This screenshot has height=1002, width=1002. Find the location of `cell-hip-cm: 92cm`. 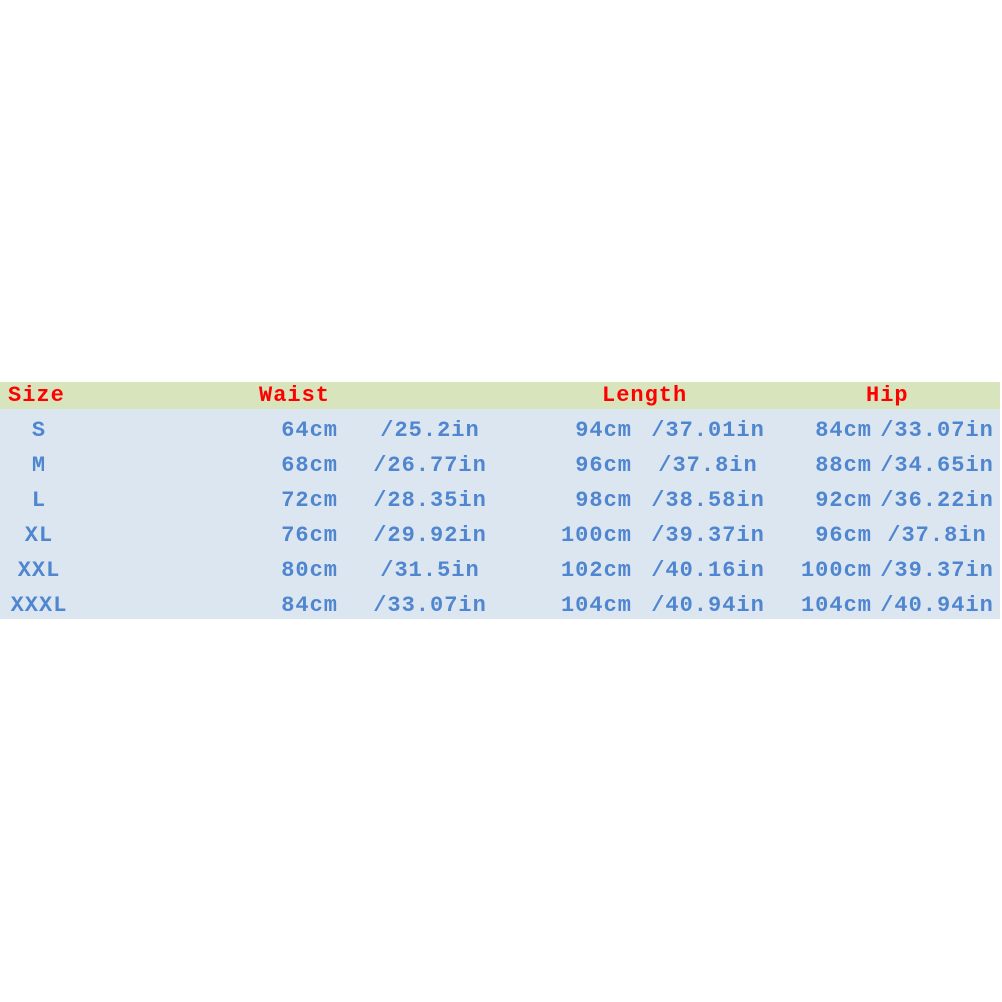

cell-hip-cm: 92cm is located at coordinates (843, 500).